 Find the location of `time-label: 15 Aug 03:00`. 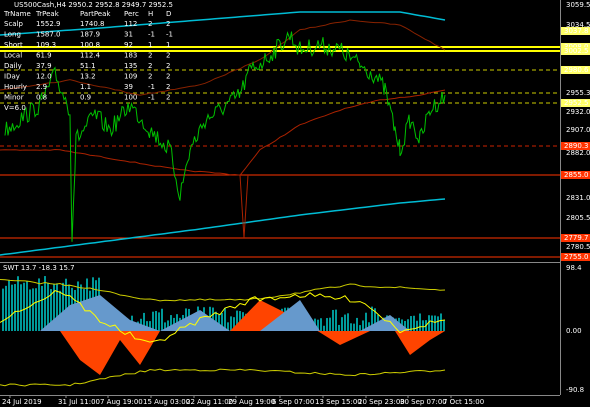

time-label: 15 Aug 03:00 is located at coordinates (166, 402).